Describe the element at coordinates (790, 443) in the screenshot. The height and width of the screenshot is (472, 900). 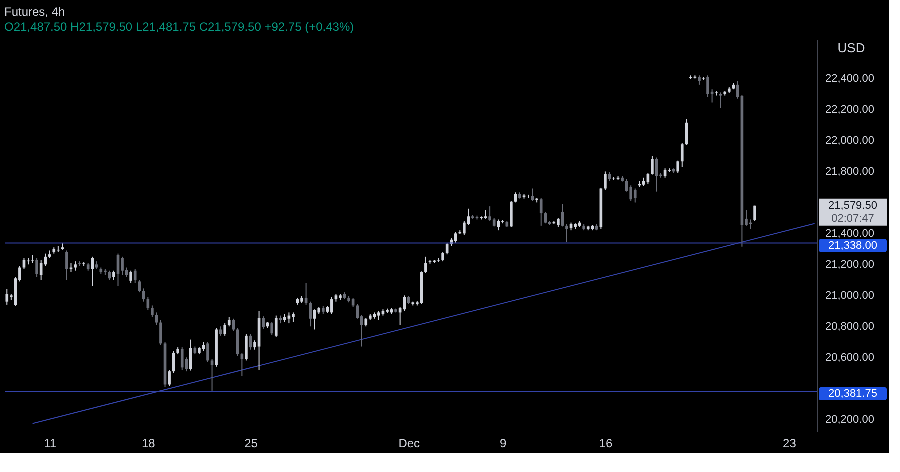
I see `x-tick-label: 23` at that location.